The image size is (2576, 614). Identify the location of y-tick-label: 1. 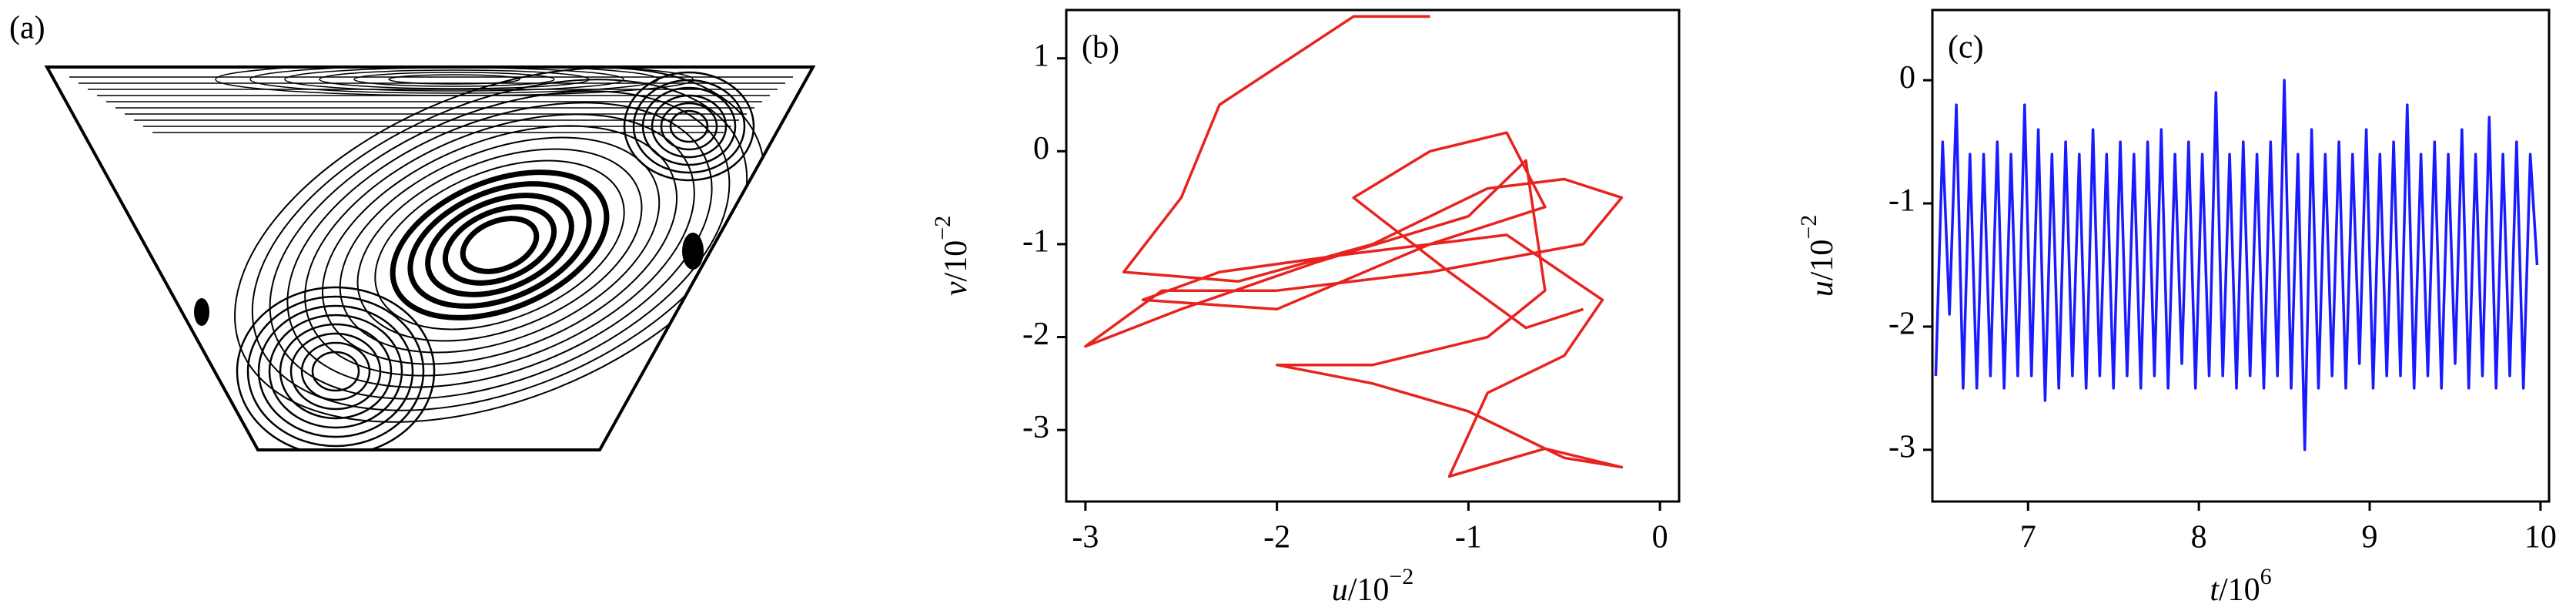
(1041, 55).